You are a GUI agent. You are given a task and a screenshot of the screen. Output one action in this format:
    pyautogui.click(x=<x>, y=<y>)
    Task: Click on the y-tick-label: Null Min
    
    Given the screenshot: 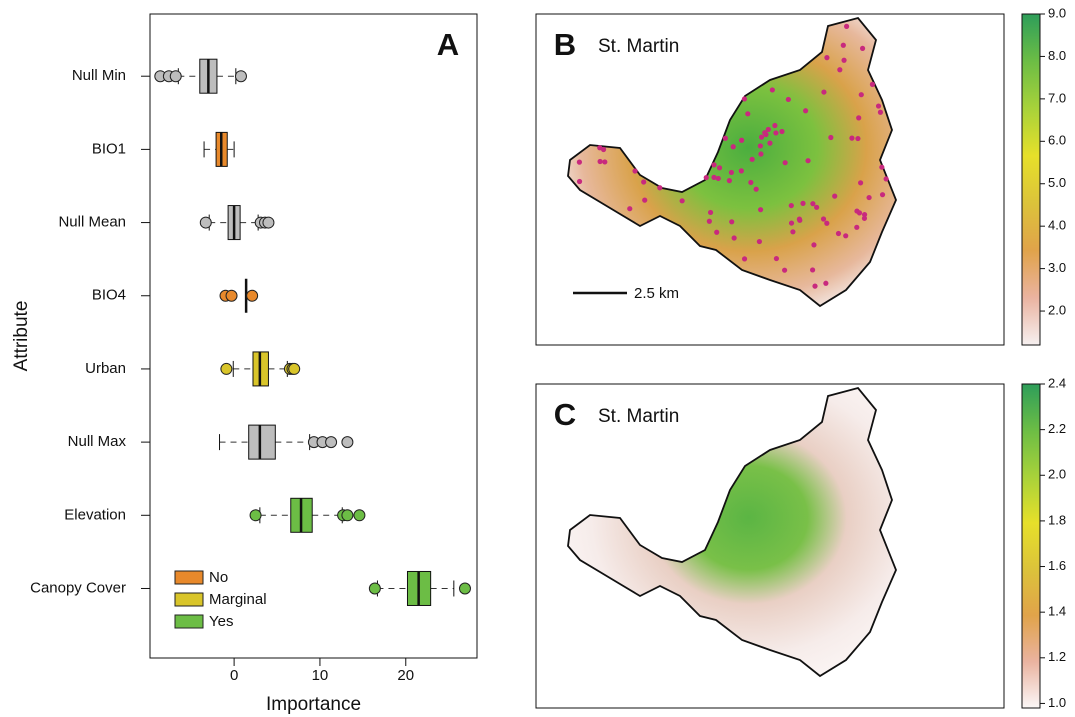 What is the action you would take?
    pyautogui.click(x=99, y=75)
    